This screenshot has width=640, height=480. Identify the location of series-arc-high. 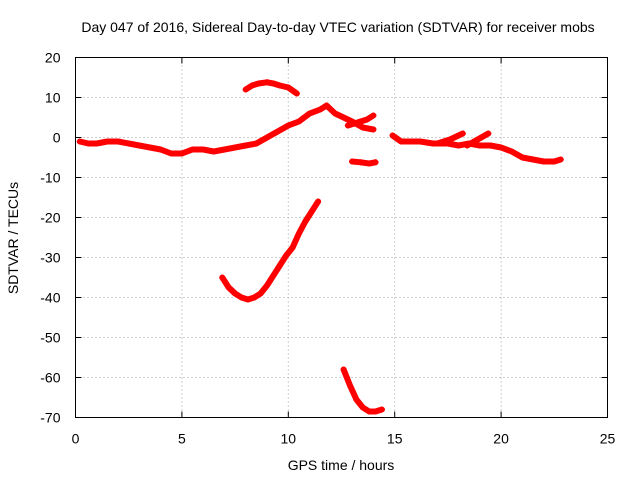
(271, 88).